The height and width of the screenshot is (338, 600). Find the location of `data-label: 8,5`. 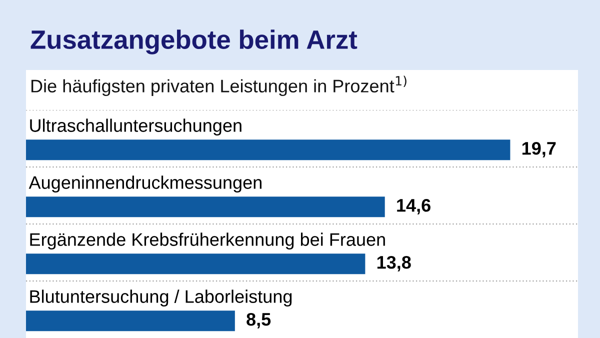

data-label: 8,5 is located at coordinates (258, 320).